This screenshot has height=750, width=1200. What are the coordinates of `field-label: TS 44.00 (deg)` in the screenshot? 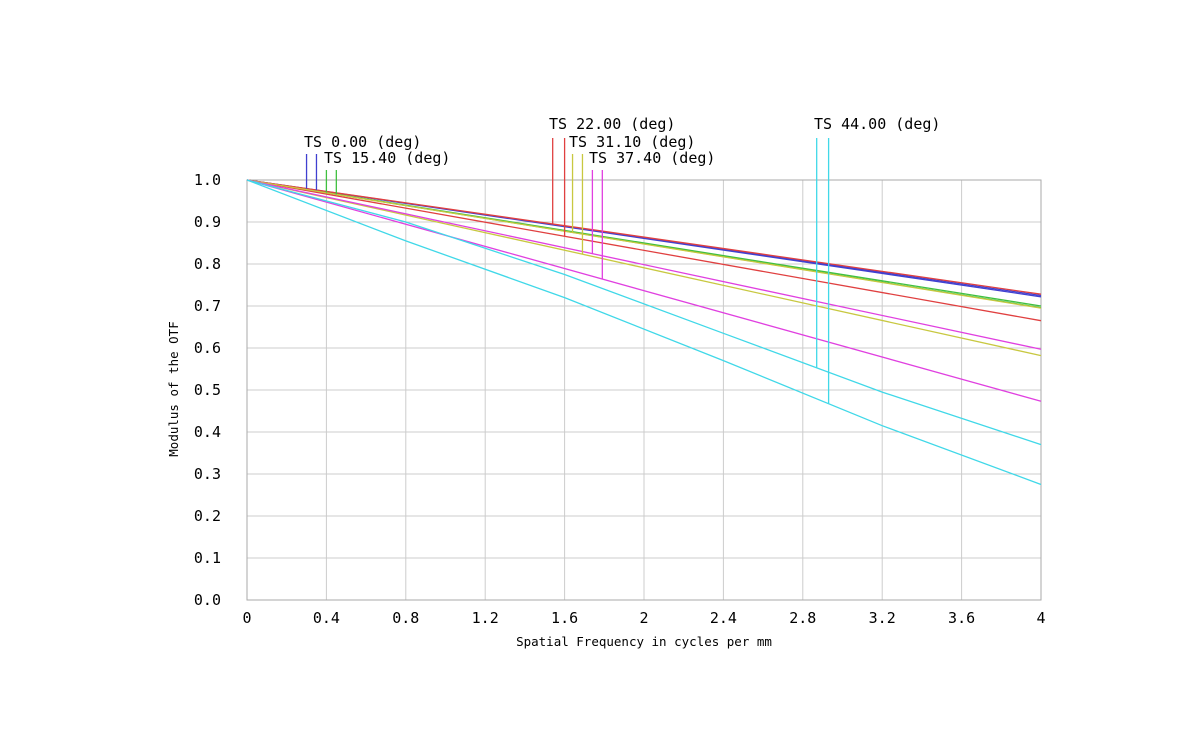 It's located at (877, 124).